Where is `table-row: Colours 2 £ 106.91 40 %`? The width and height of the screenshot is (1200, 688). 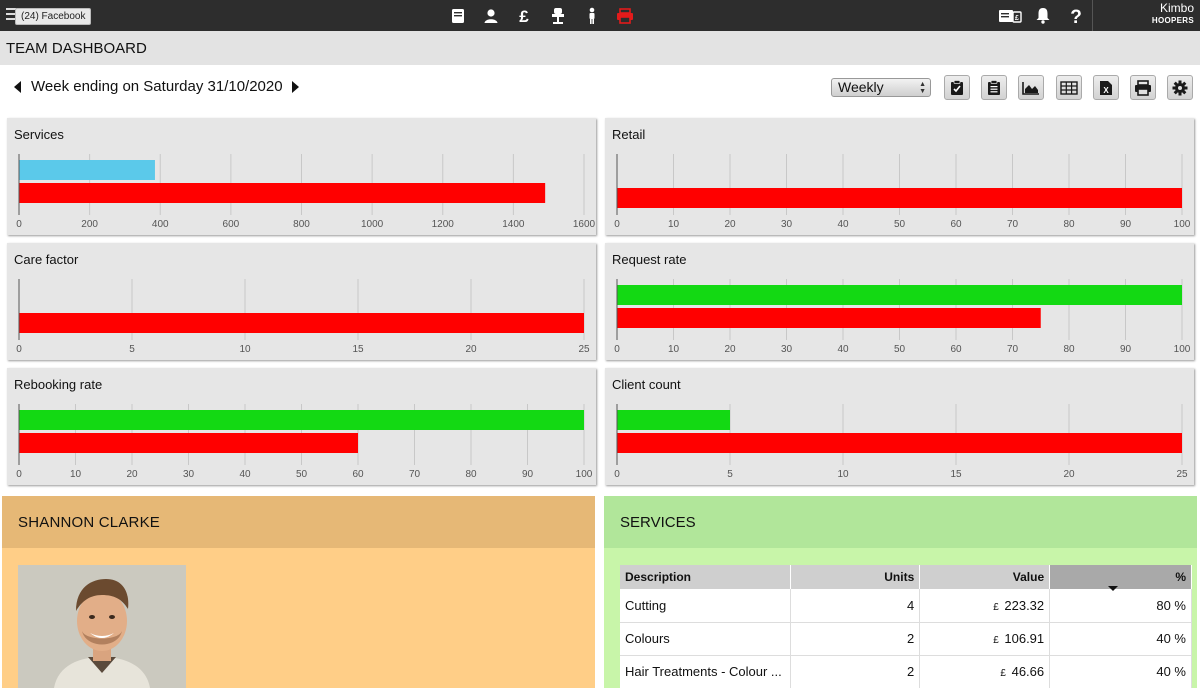
table-row: Colours 2 £ 106.91 40 % is located at coordinates (906, 639).